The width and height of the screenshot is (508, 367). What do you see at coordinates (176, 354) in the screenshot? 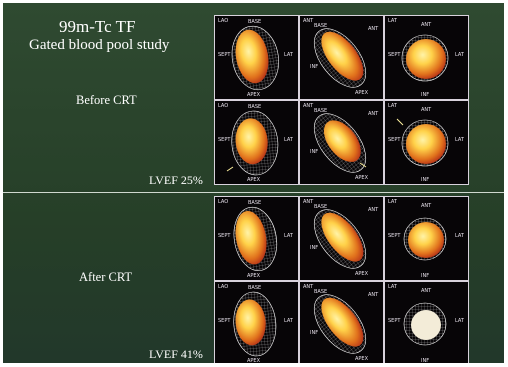
I see `lvef-after: LVEF 41%` at bounding box center [176, 354].